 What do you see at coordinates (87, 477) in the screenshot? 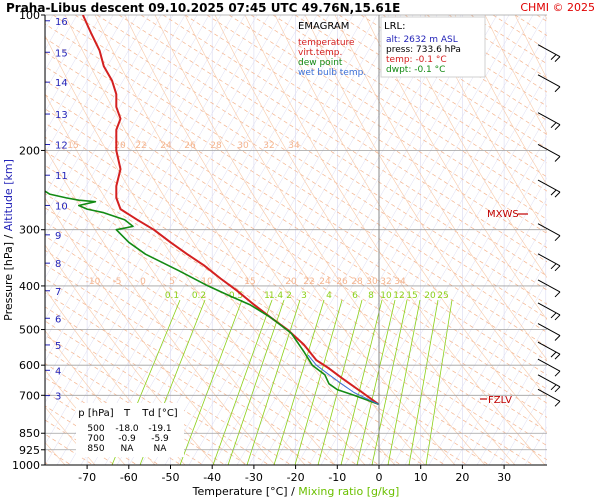
I see `temperature-tick-label: -70` at bounding box center [87, 477].